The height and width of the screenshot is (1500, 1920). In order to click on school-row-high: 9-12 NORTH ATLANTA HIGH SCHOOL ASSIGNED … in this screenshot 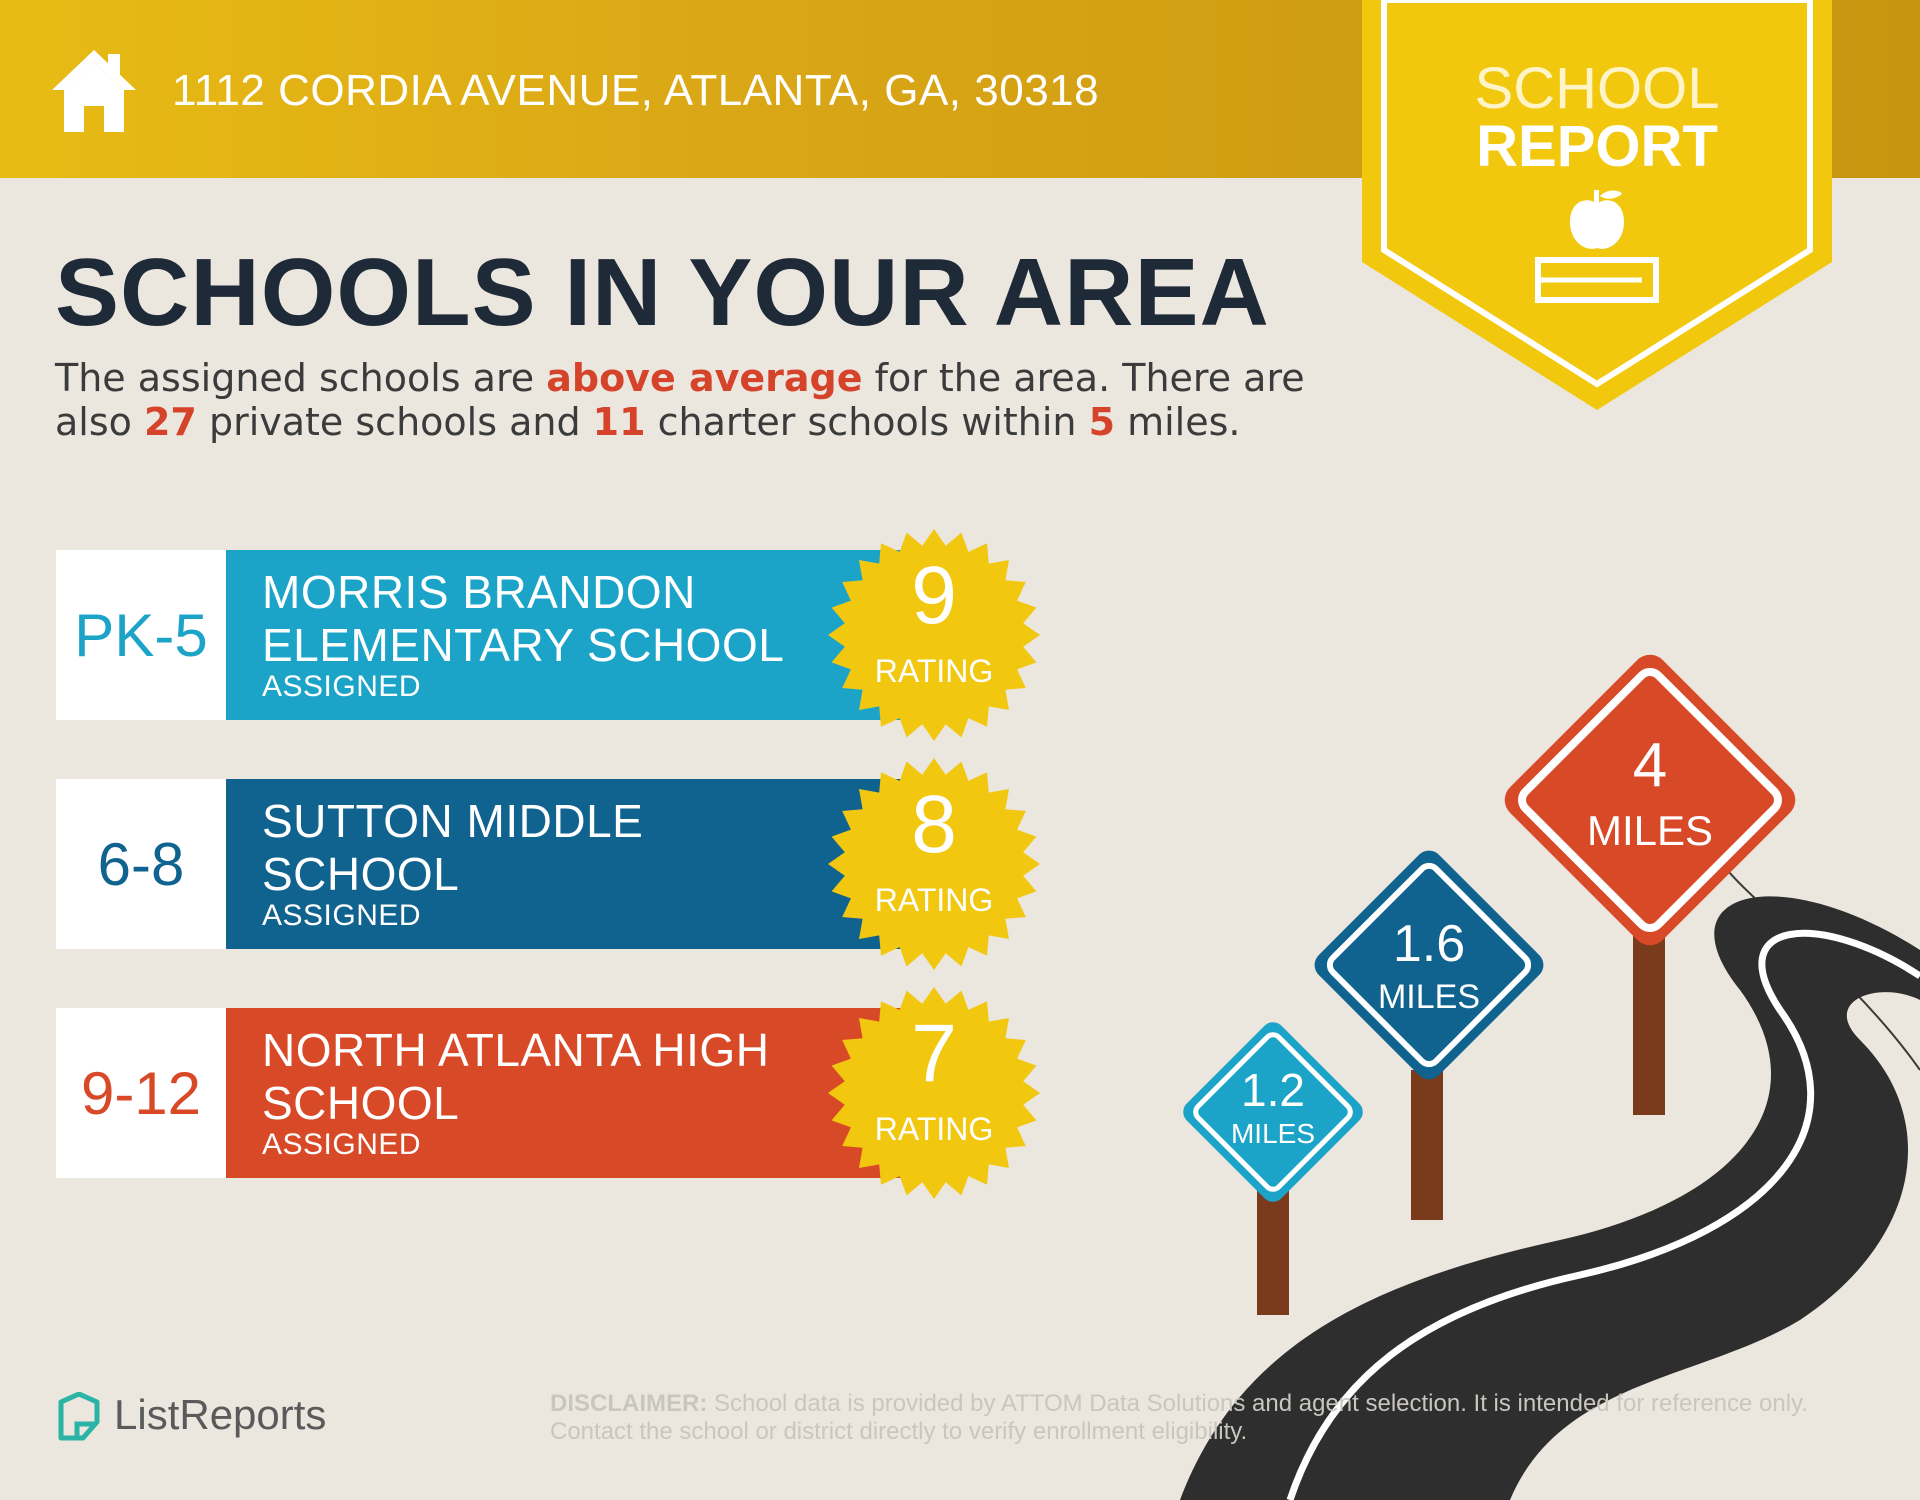, I will do `click(548, 1093)`.